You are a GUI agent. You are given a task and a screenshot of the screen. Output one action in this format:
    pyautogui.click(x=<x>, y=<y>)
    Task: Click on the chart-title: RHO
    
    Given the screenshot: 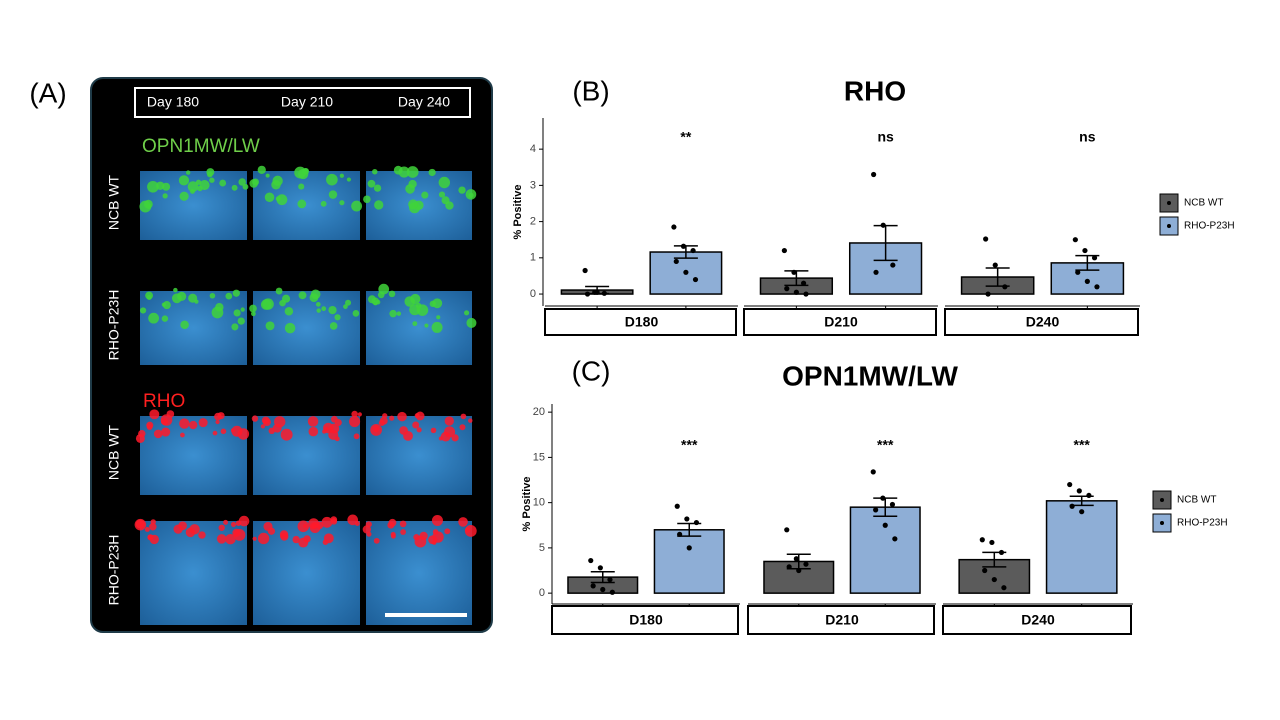 What is the action you would take?
    pyautogui.click(x=875, y=90)
    